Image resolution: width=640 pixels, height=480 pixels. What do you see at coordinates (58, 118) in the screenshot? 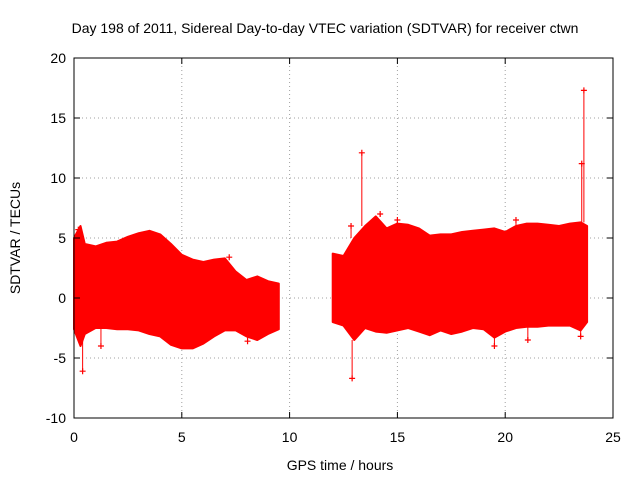
I see `y-tick-label: 15` at bounding box center [58, 118].